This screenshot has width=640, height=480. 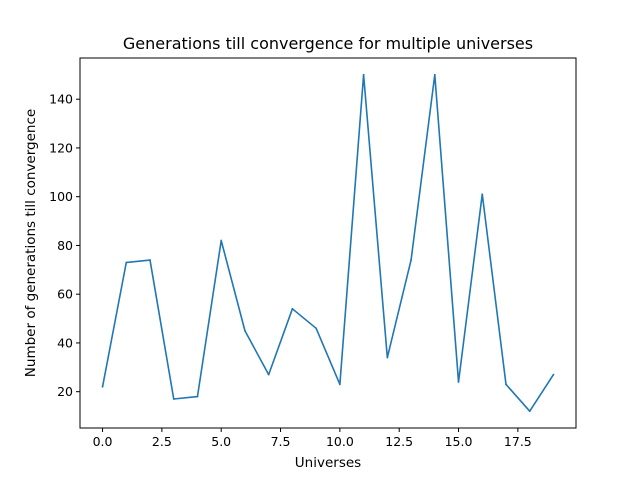 What do you see at coordinates (65, 342) in the screenshot?
I see `y-tick-label: 40` at bounding box center [65, 342].